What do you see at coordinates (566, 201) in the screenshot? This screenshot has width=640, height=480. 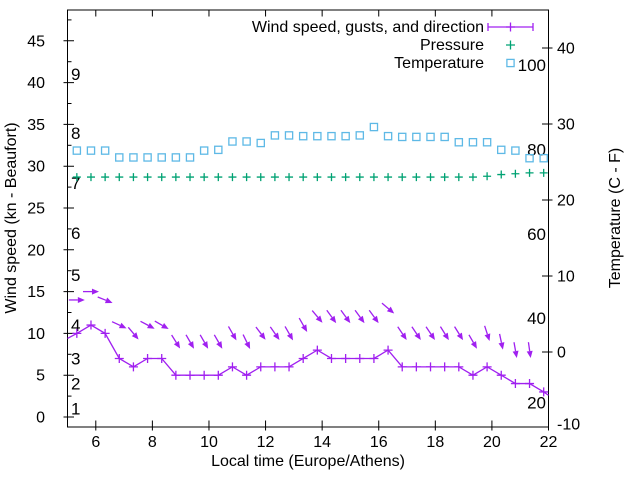 I see `y2-tick-label: 20` at bounding box center [566, 201].